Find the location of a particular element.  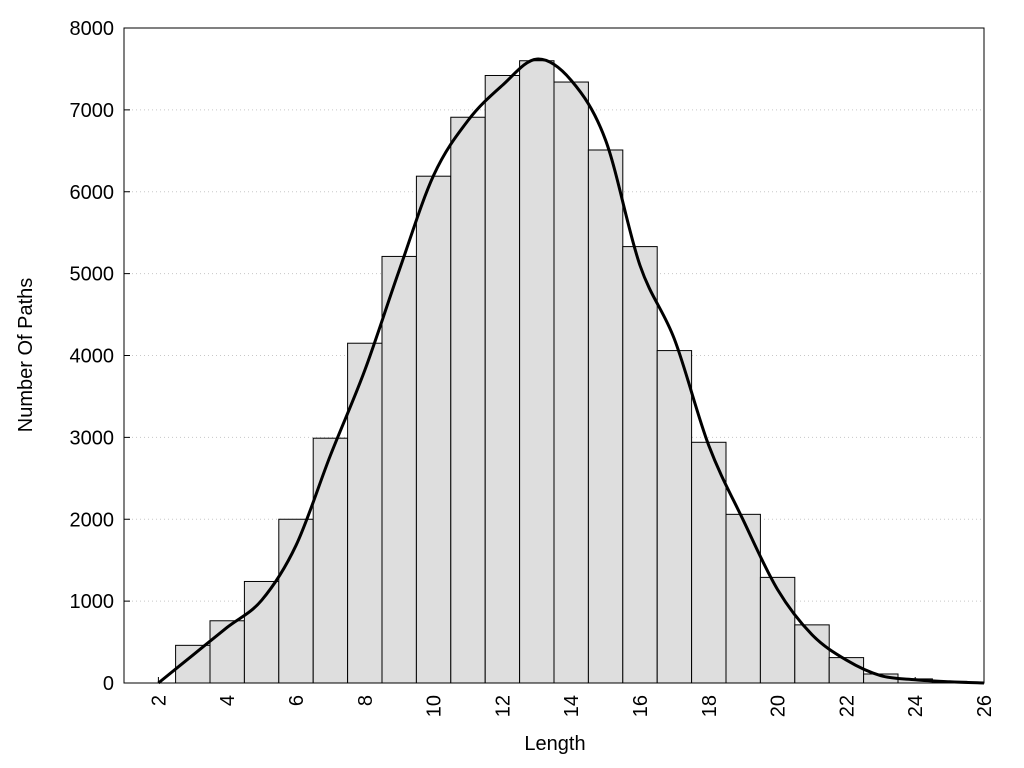

y-tick-label: 0 is located at coordinates (108, 684).